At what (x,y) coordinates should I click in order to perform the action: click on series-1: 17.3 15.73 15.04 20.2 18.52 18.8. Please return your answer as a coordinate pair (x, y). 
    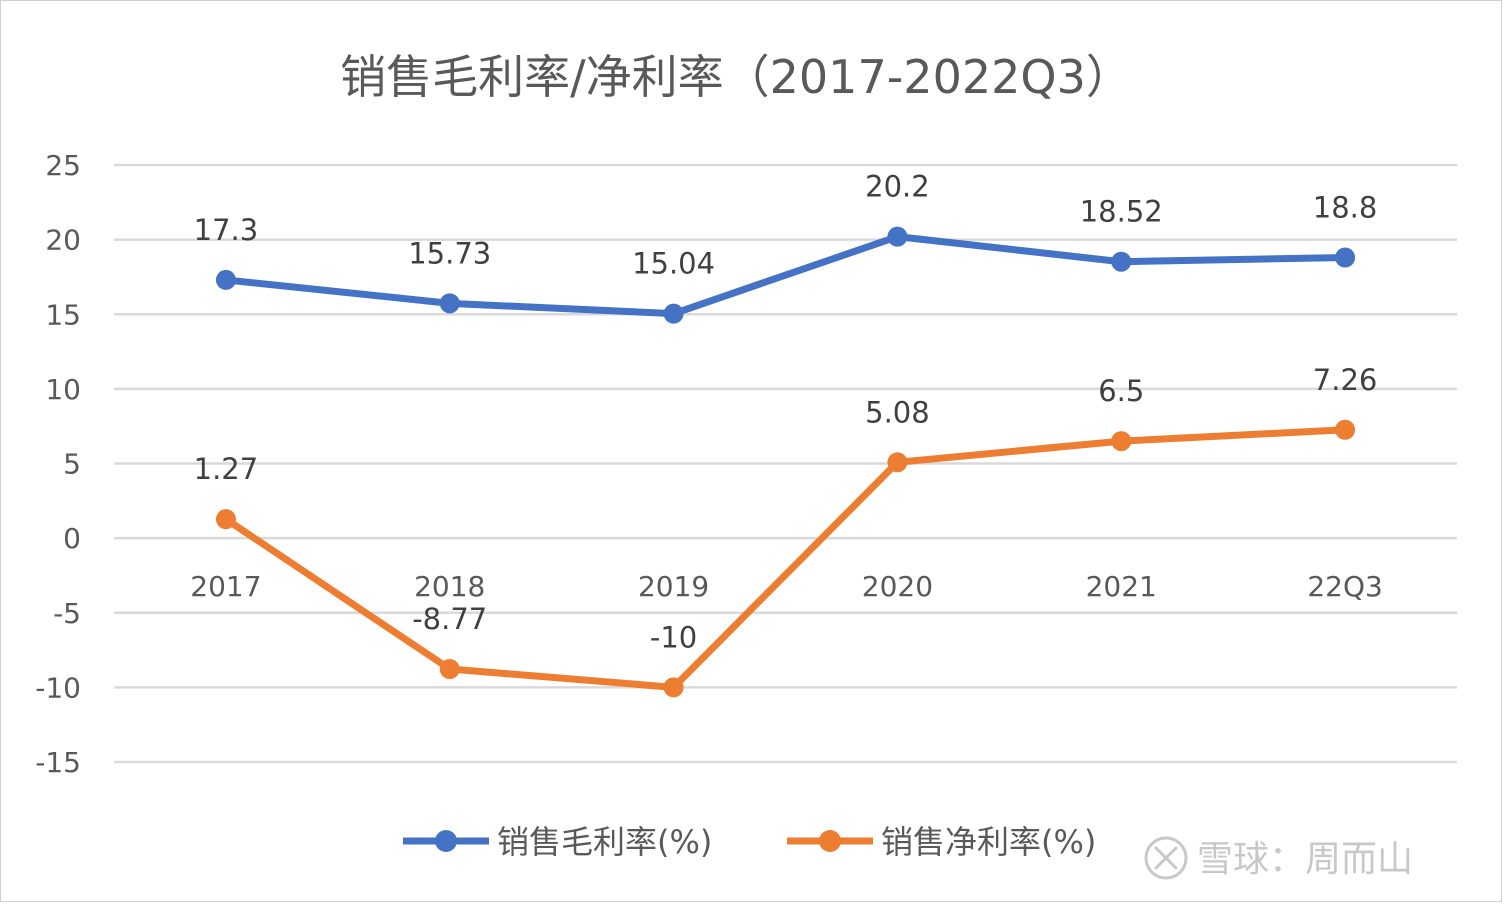
    Looking at the image, I should click on (786, 247).